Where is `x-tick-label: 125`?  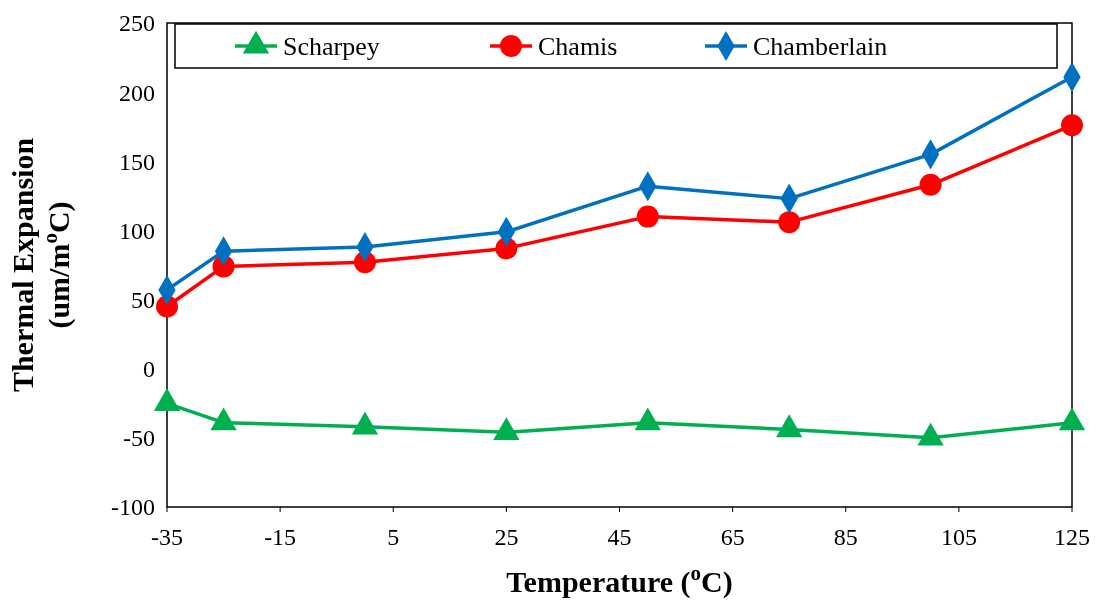
x-tick-label: 125 is located at coordinates (1072, 537).